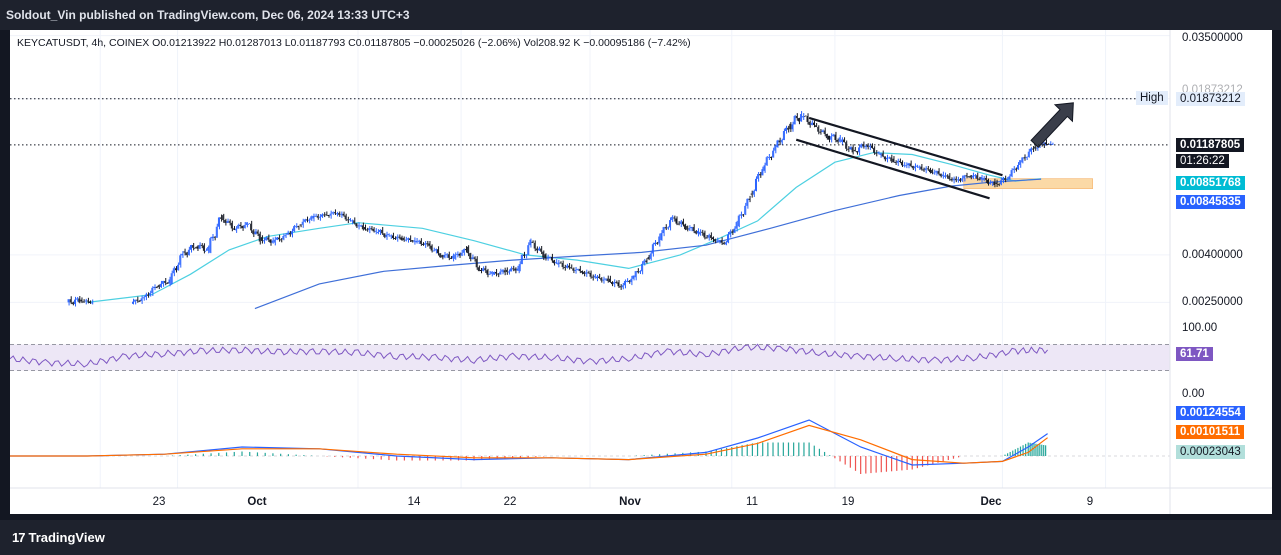 The height and width of the screenshot is (555, 1281). I want to click on price-tick-3: 0.00400000, so click(1212, 255).